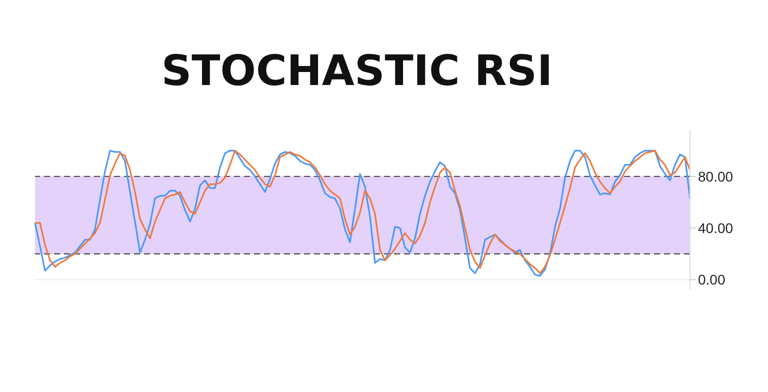 The height and width of the screenshot is (392, 768). I want to click on y-tick-label: 0.00, so click(712, 280).